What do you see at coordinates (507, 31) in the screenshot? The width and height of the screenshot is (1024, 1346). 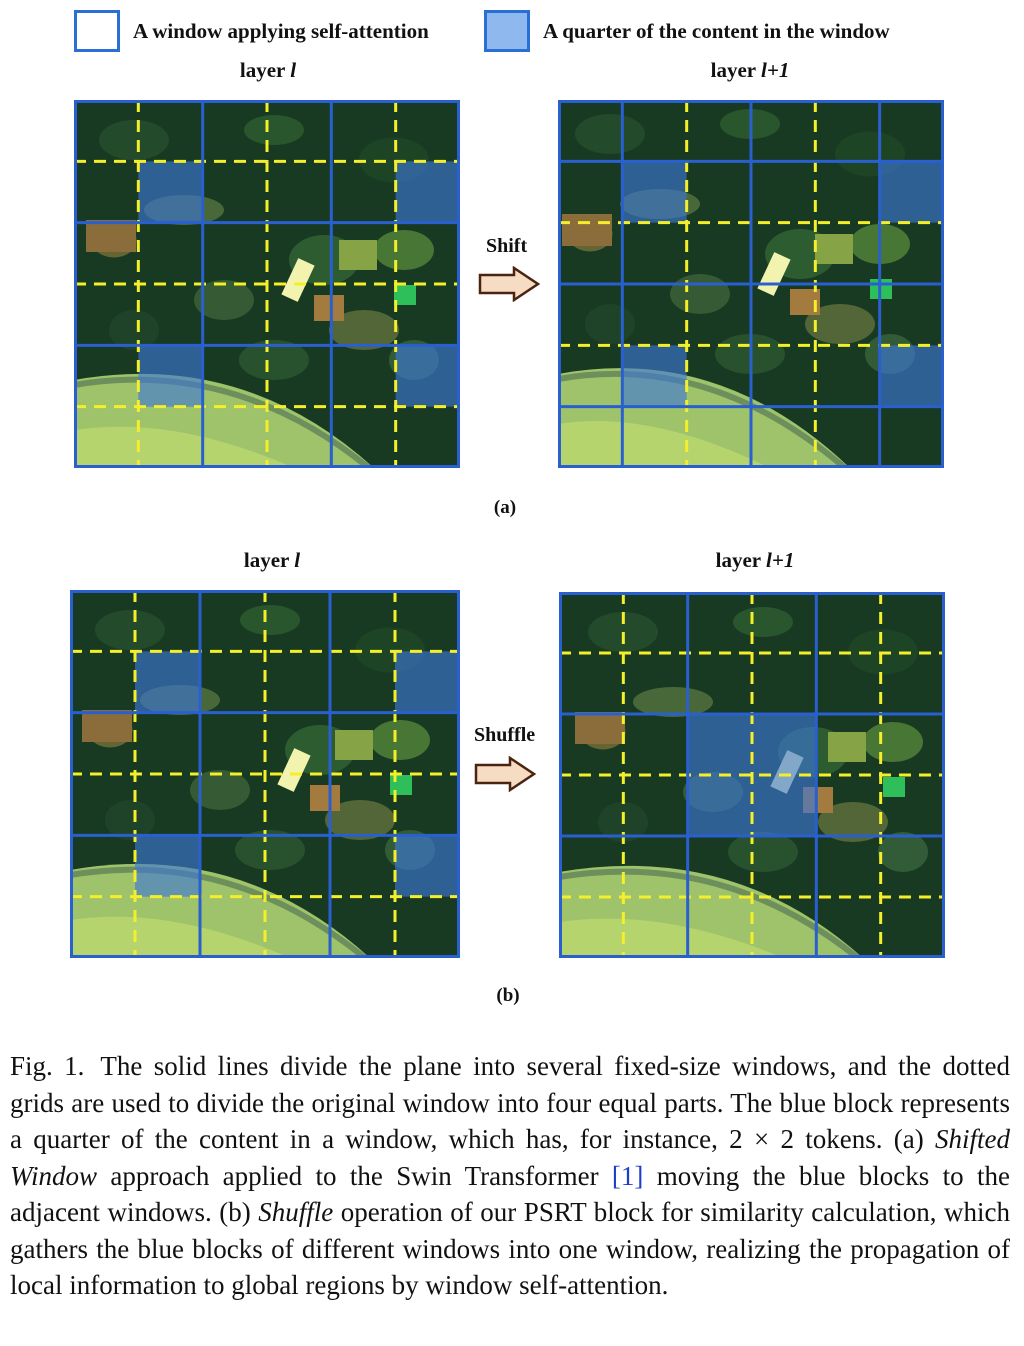 I see `quarter-legend-swatch` at bounding box center [507, 31].